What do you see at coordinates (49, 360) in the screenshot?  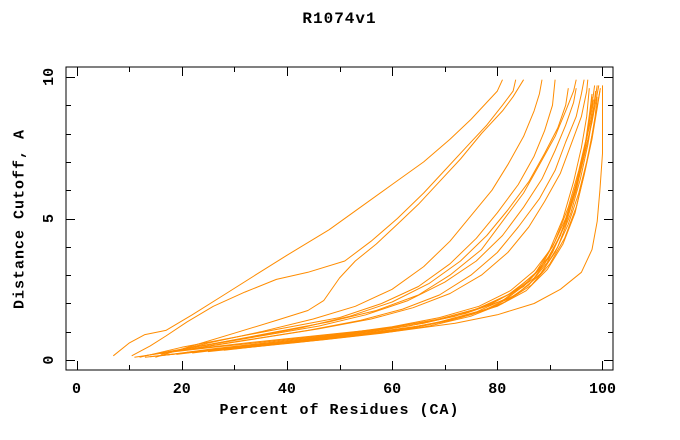 I see `y-tick-label: 0` at bounding box center [49, 360].